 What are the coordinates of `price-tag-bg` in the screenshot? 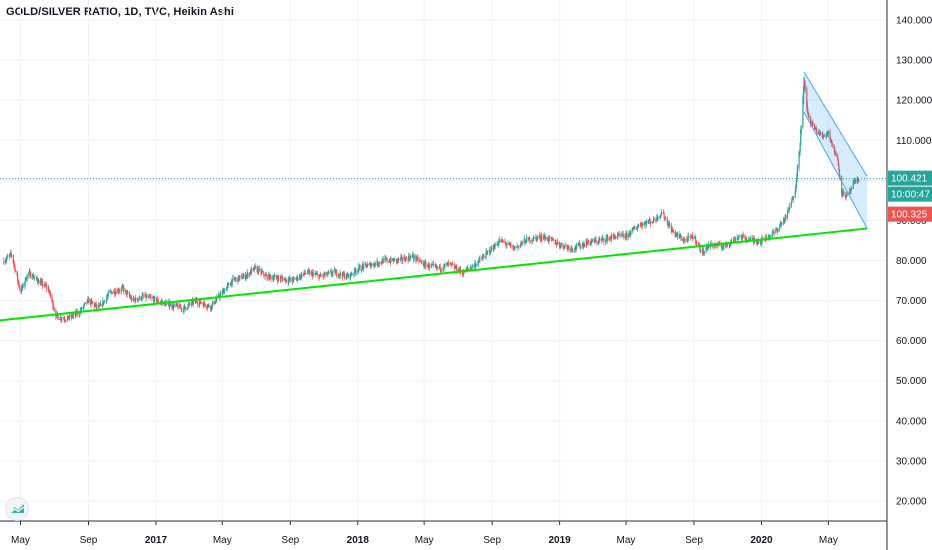 It's located at (910, 178).